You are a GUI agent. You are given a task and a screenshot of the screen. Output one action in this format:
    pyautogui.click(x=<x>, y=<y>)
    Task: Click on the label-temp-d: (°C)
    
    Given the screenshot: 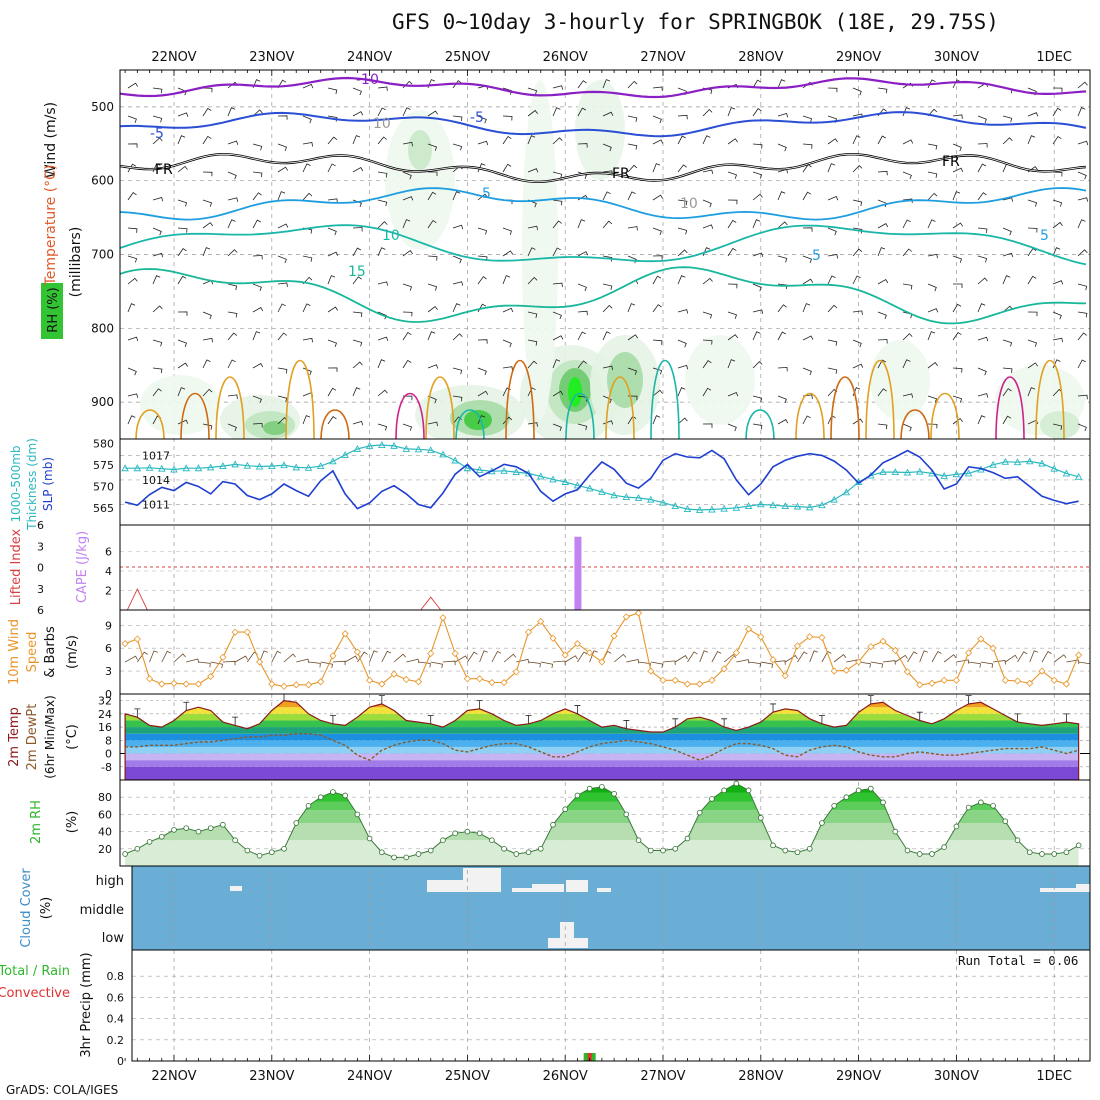 What is the action you would take?
    pyautogui.click(x=72, y=737)
    